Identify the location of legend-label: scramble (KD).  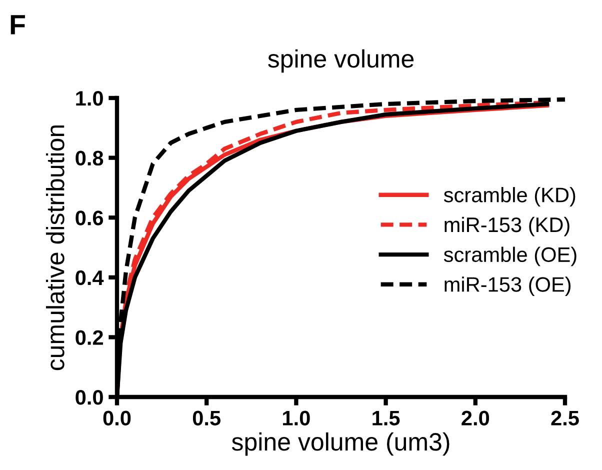
(510, 196).